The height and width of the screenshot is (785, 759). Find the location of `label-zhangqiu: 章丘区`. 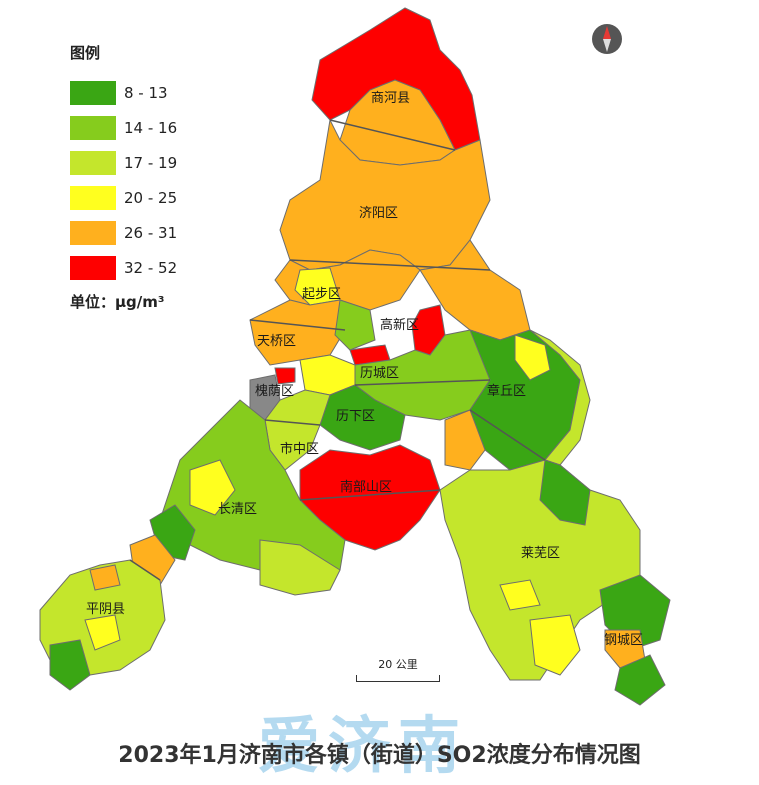

label-zhangqiu: 章丘区 is located at coordinates (507, 391).